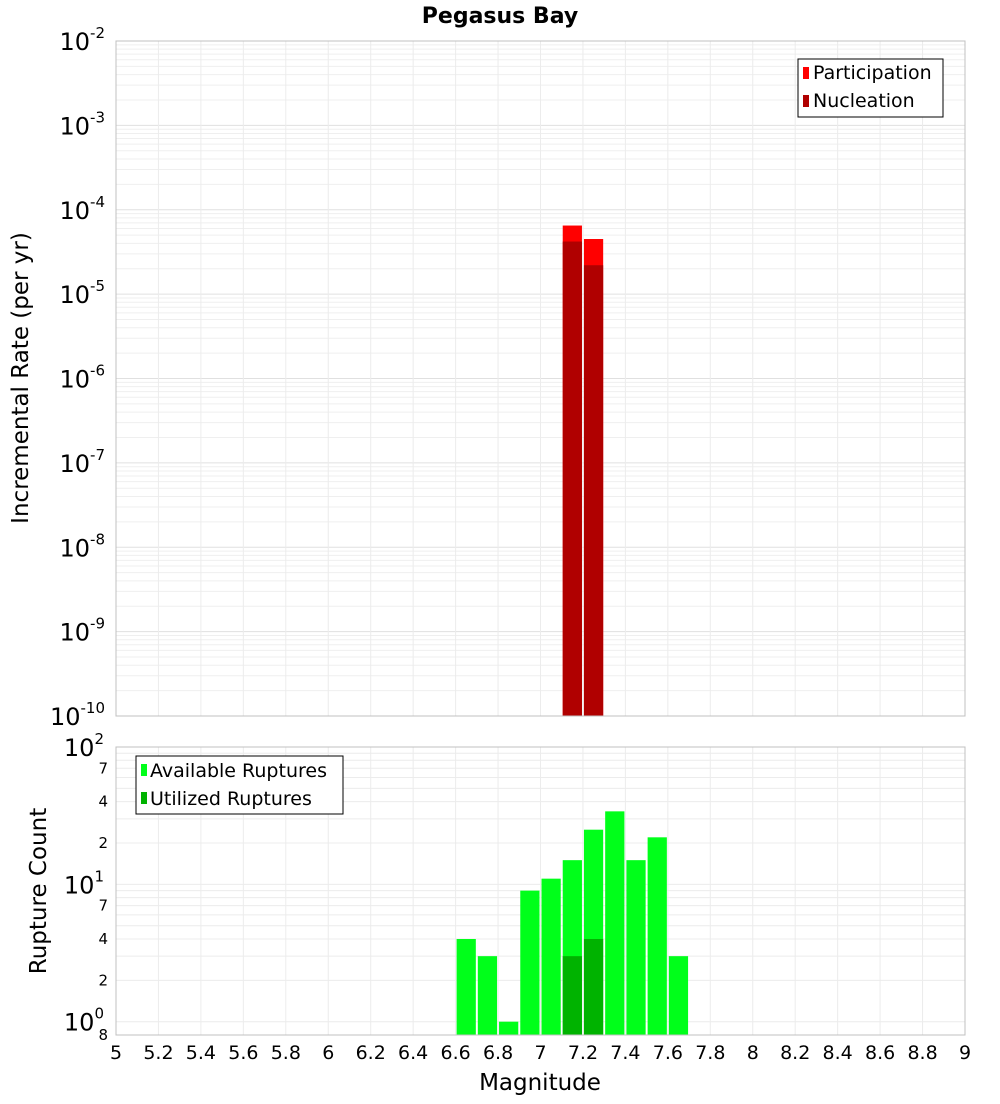 The image size is (1000, 1104). I want to click on bottom-y-major-tick-label: 10¹, so click(84, 883).